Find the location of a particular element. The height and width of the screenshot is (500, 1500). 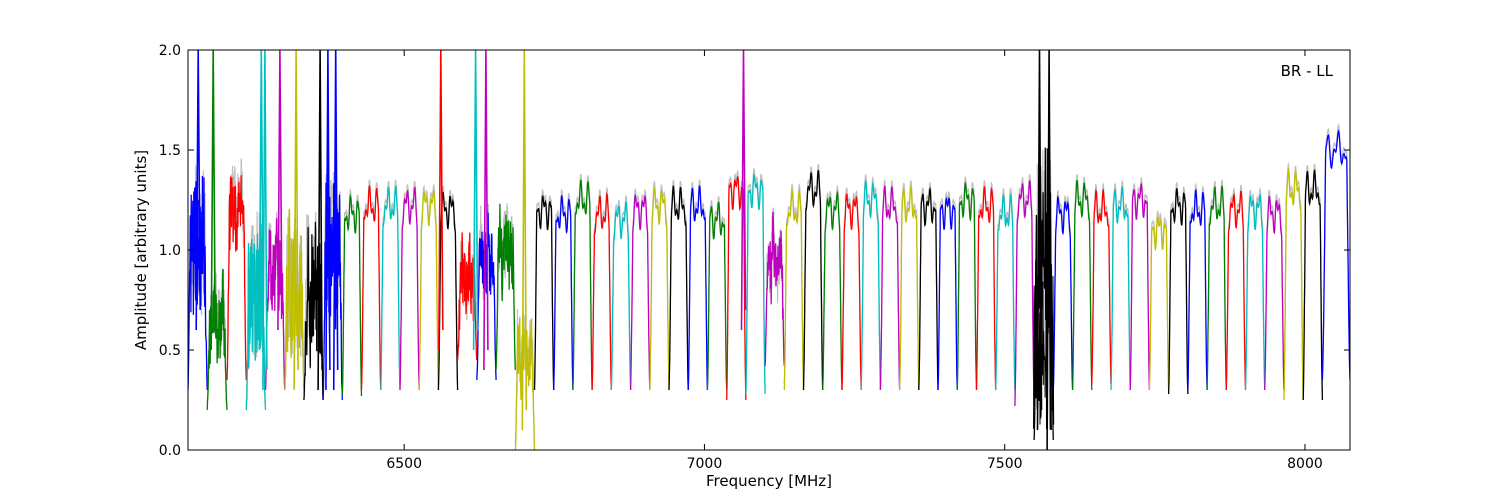

panel-annotation: BR - LL is located at coordinates (1307, 71).